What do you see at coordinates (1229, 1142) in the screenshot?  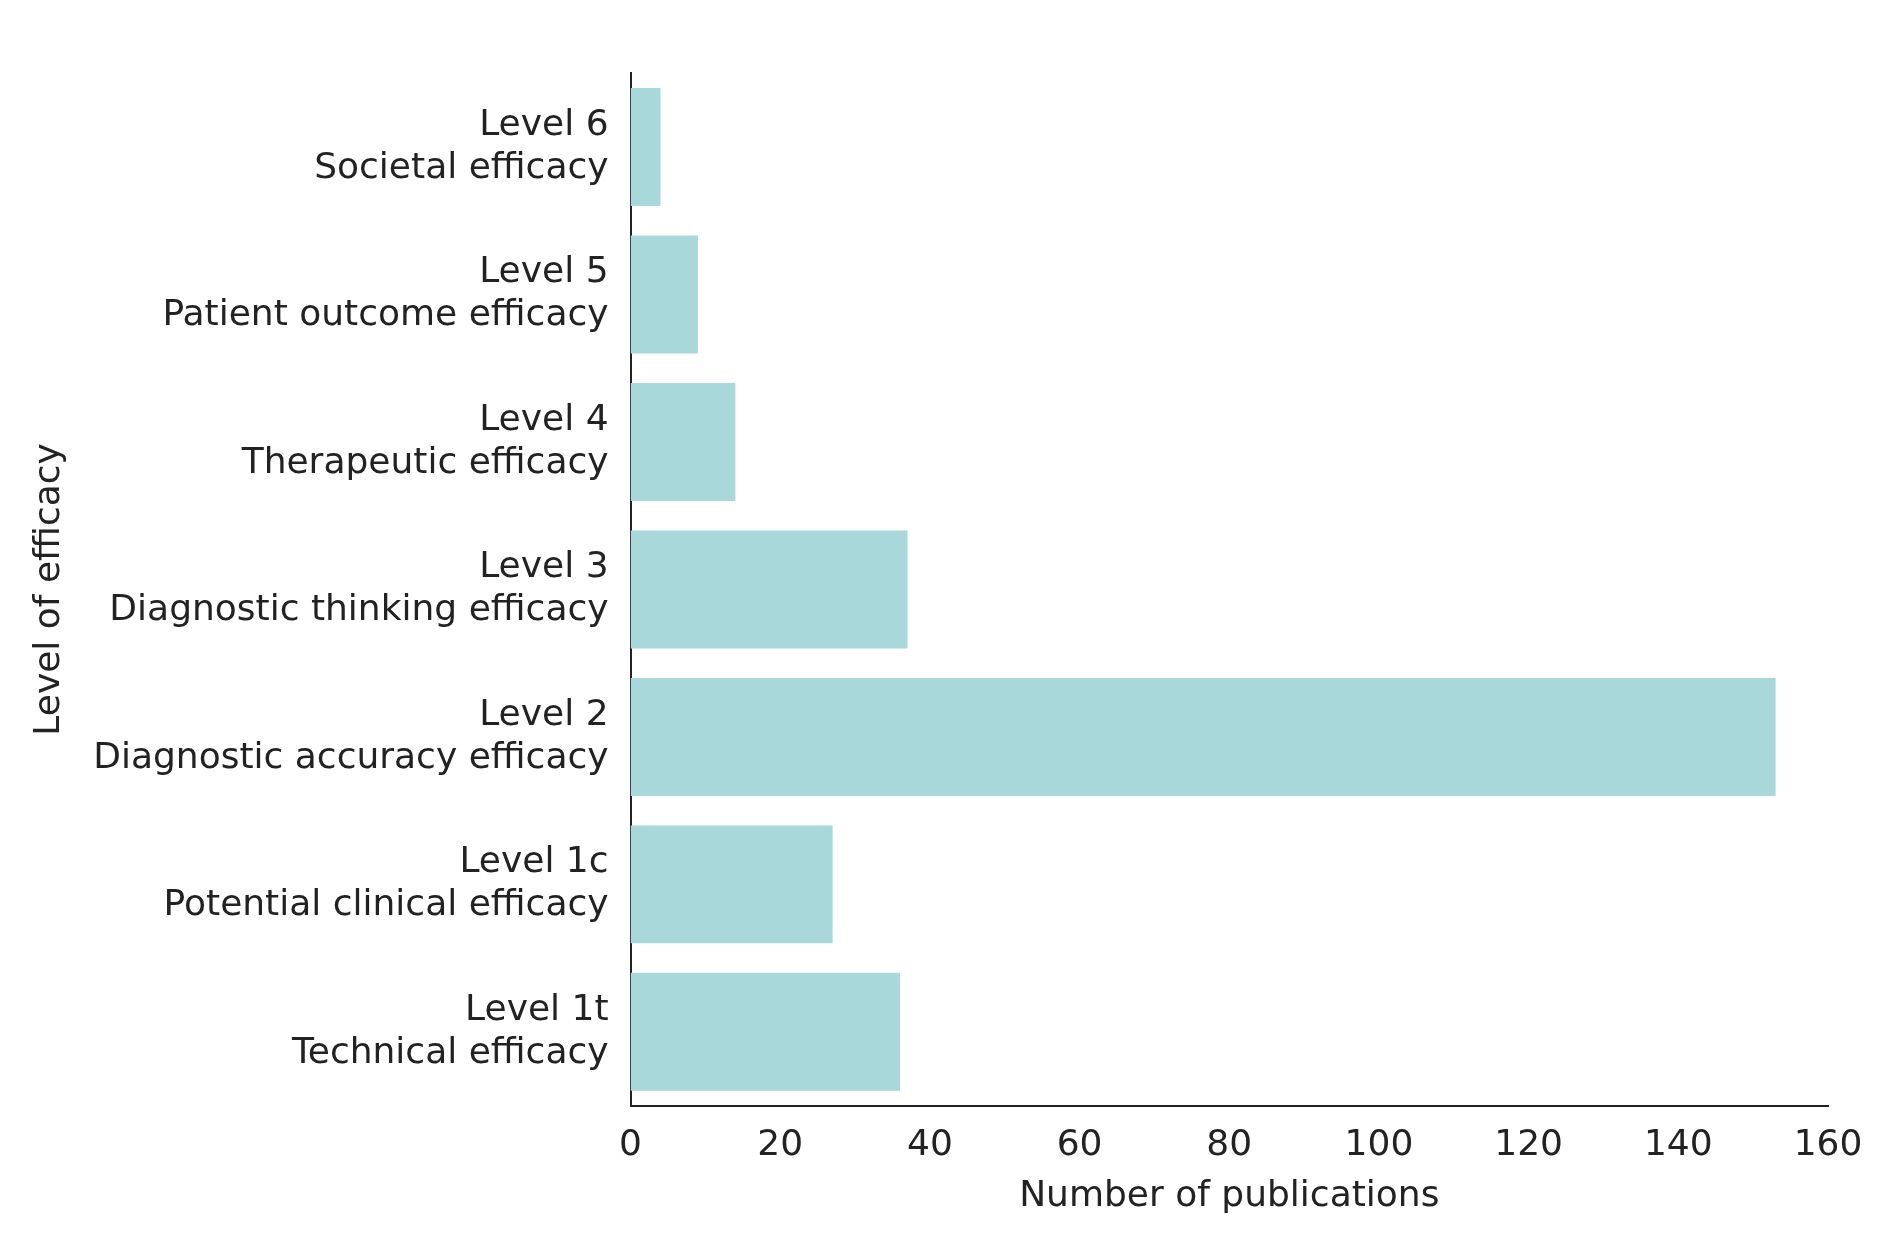 I see `x-tick-label: 80` at bounding box center [1229, 1142].